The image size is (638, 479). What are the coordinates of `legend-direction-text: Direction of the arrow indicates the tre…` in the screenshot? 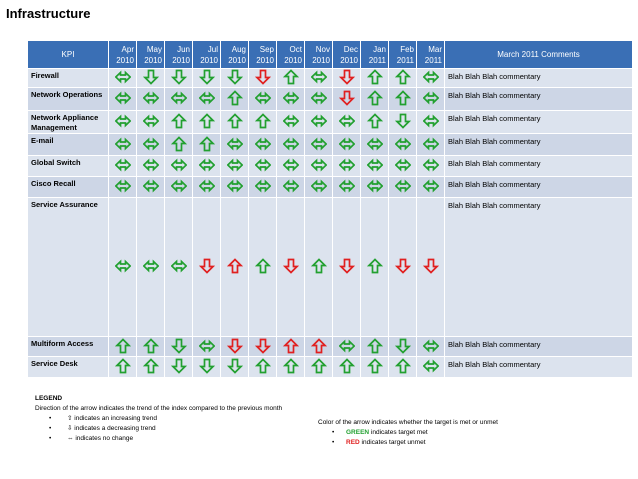 It's located at (159, 408).